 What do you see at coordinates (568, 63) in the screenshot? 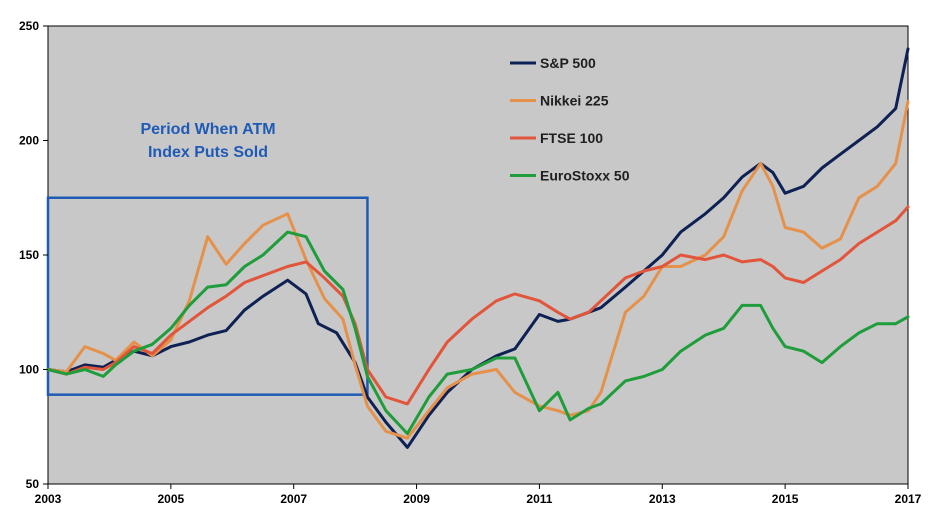
I see `legend-label: S&P 500` at bounding box center [568, 63].